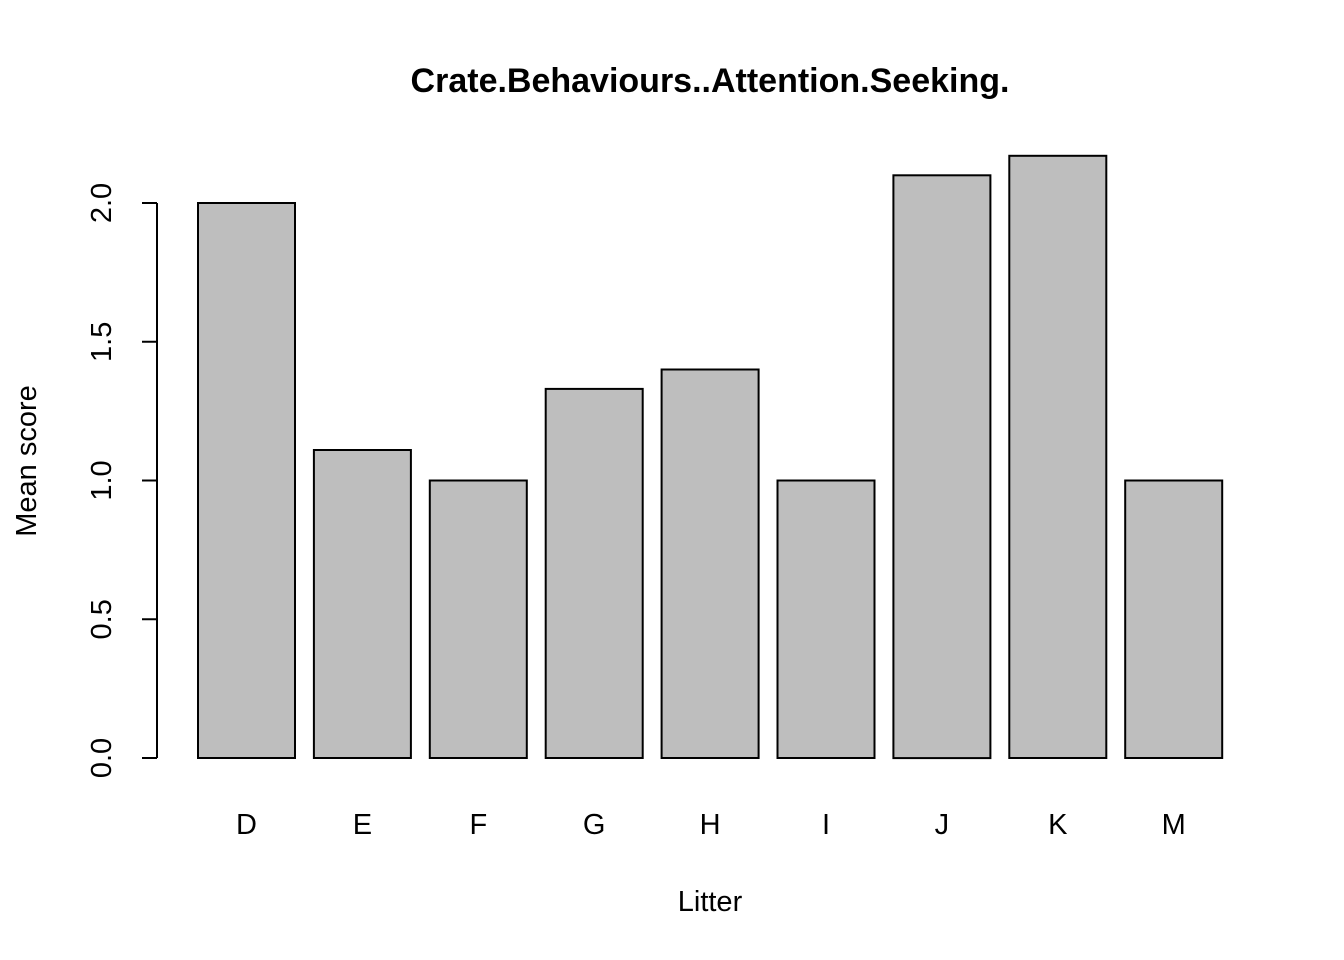 The height and width of the screenshot is (960, 1344). I want to click on y-tick-label: 2.0, so click(102, 203).